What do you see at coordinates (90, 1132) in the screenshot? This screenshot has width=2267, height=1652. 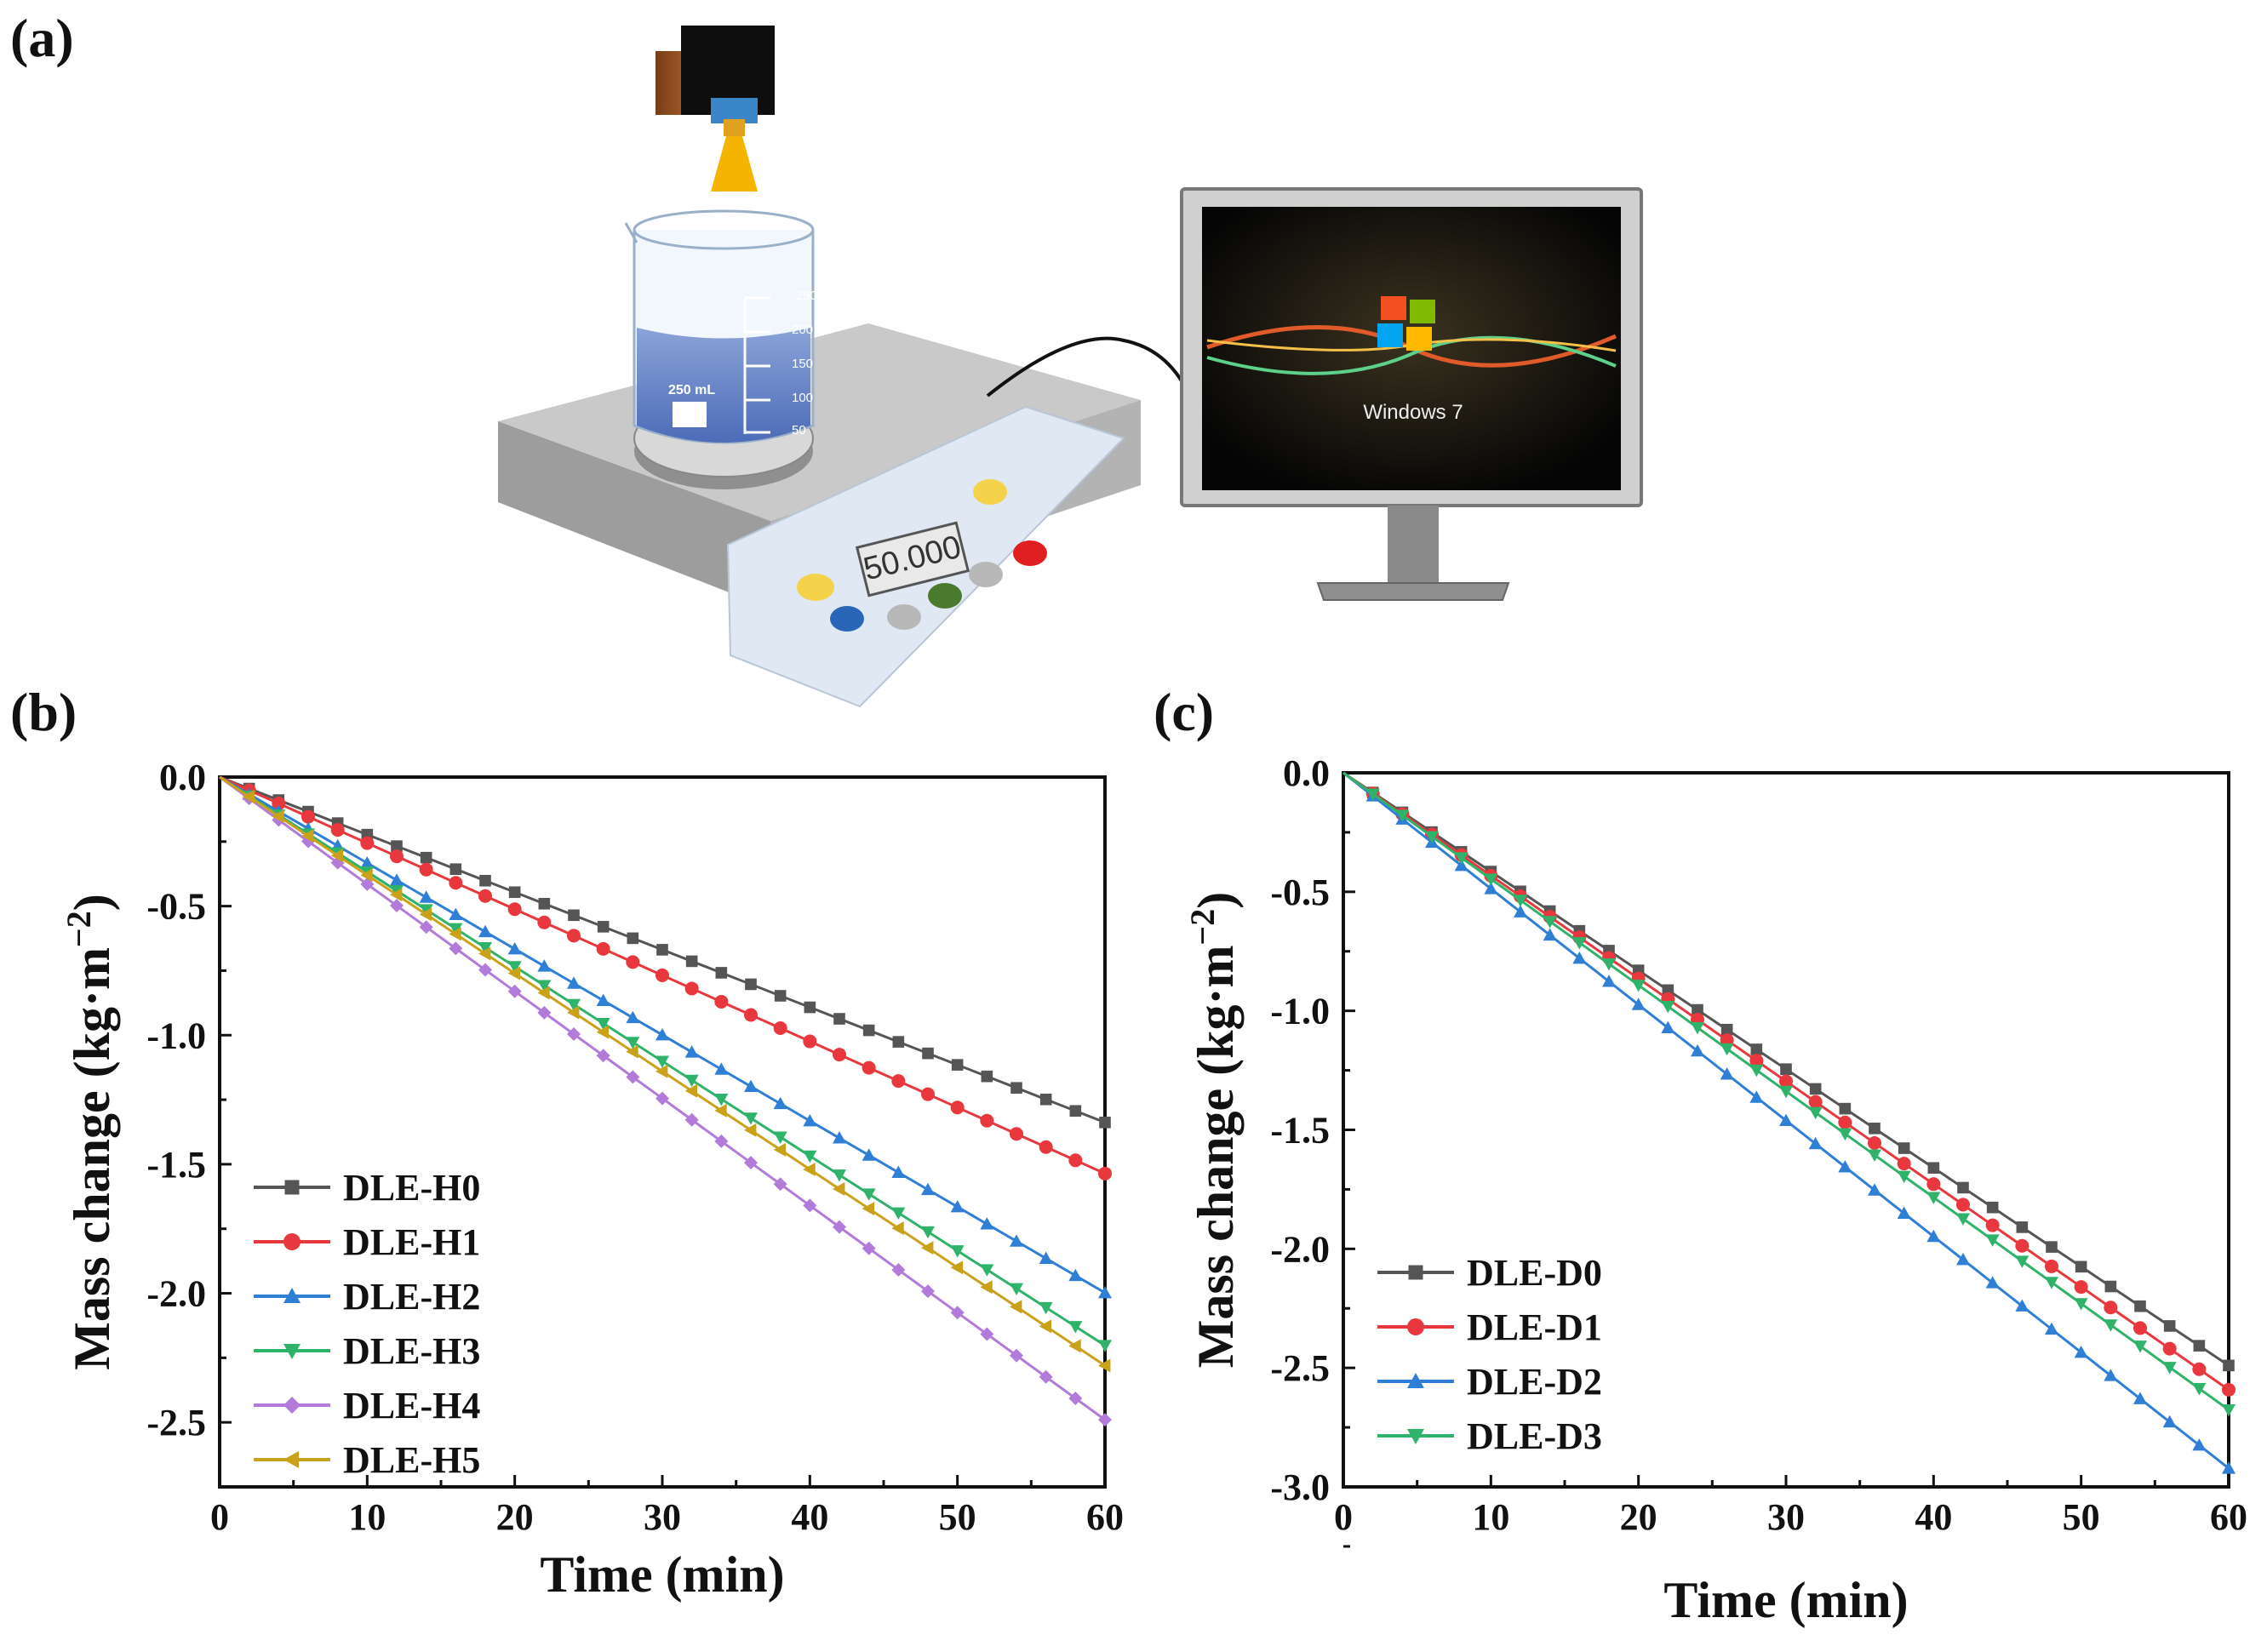 I see `chart-b-ylabel: Mass change (kg·m−2)` at bounding box center [90, 1132].